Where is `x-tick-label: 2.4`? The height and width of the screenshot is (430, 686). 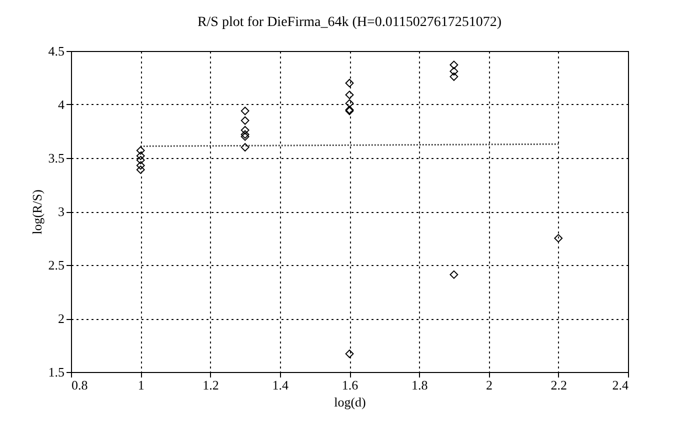
x-tick-label: 2.4 is located at coordinates (620, 385).